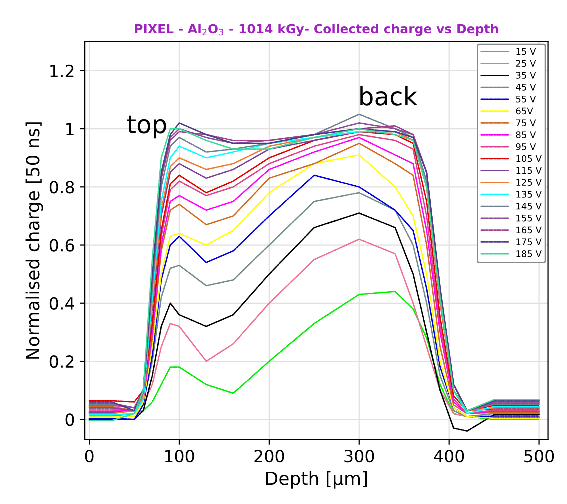 The width and height of the screenshot is (567, 504). I want to click on legend-label: 155 V, so click(529, 218).